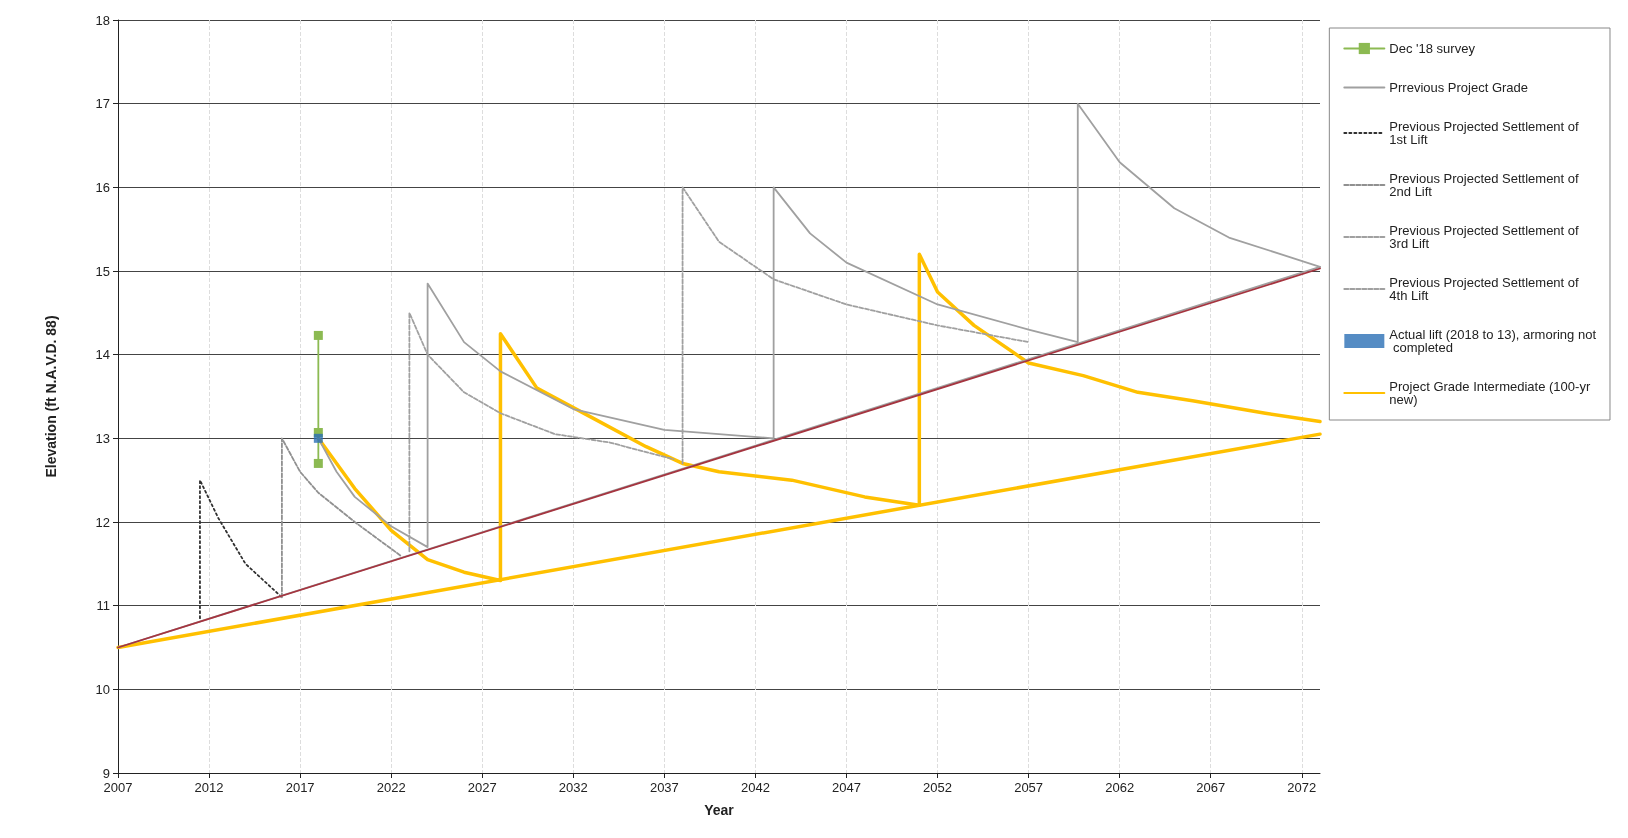 The height and width of the screenshot is (838, 1628). Describe the element at coordinates (755, 787) in the screenshot. I see `x-tick-label: 2042` at that location.